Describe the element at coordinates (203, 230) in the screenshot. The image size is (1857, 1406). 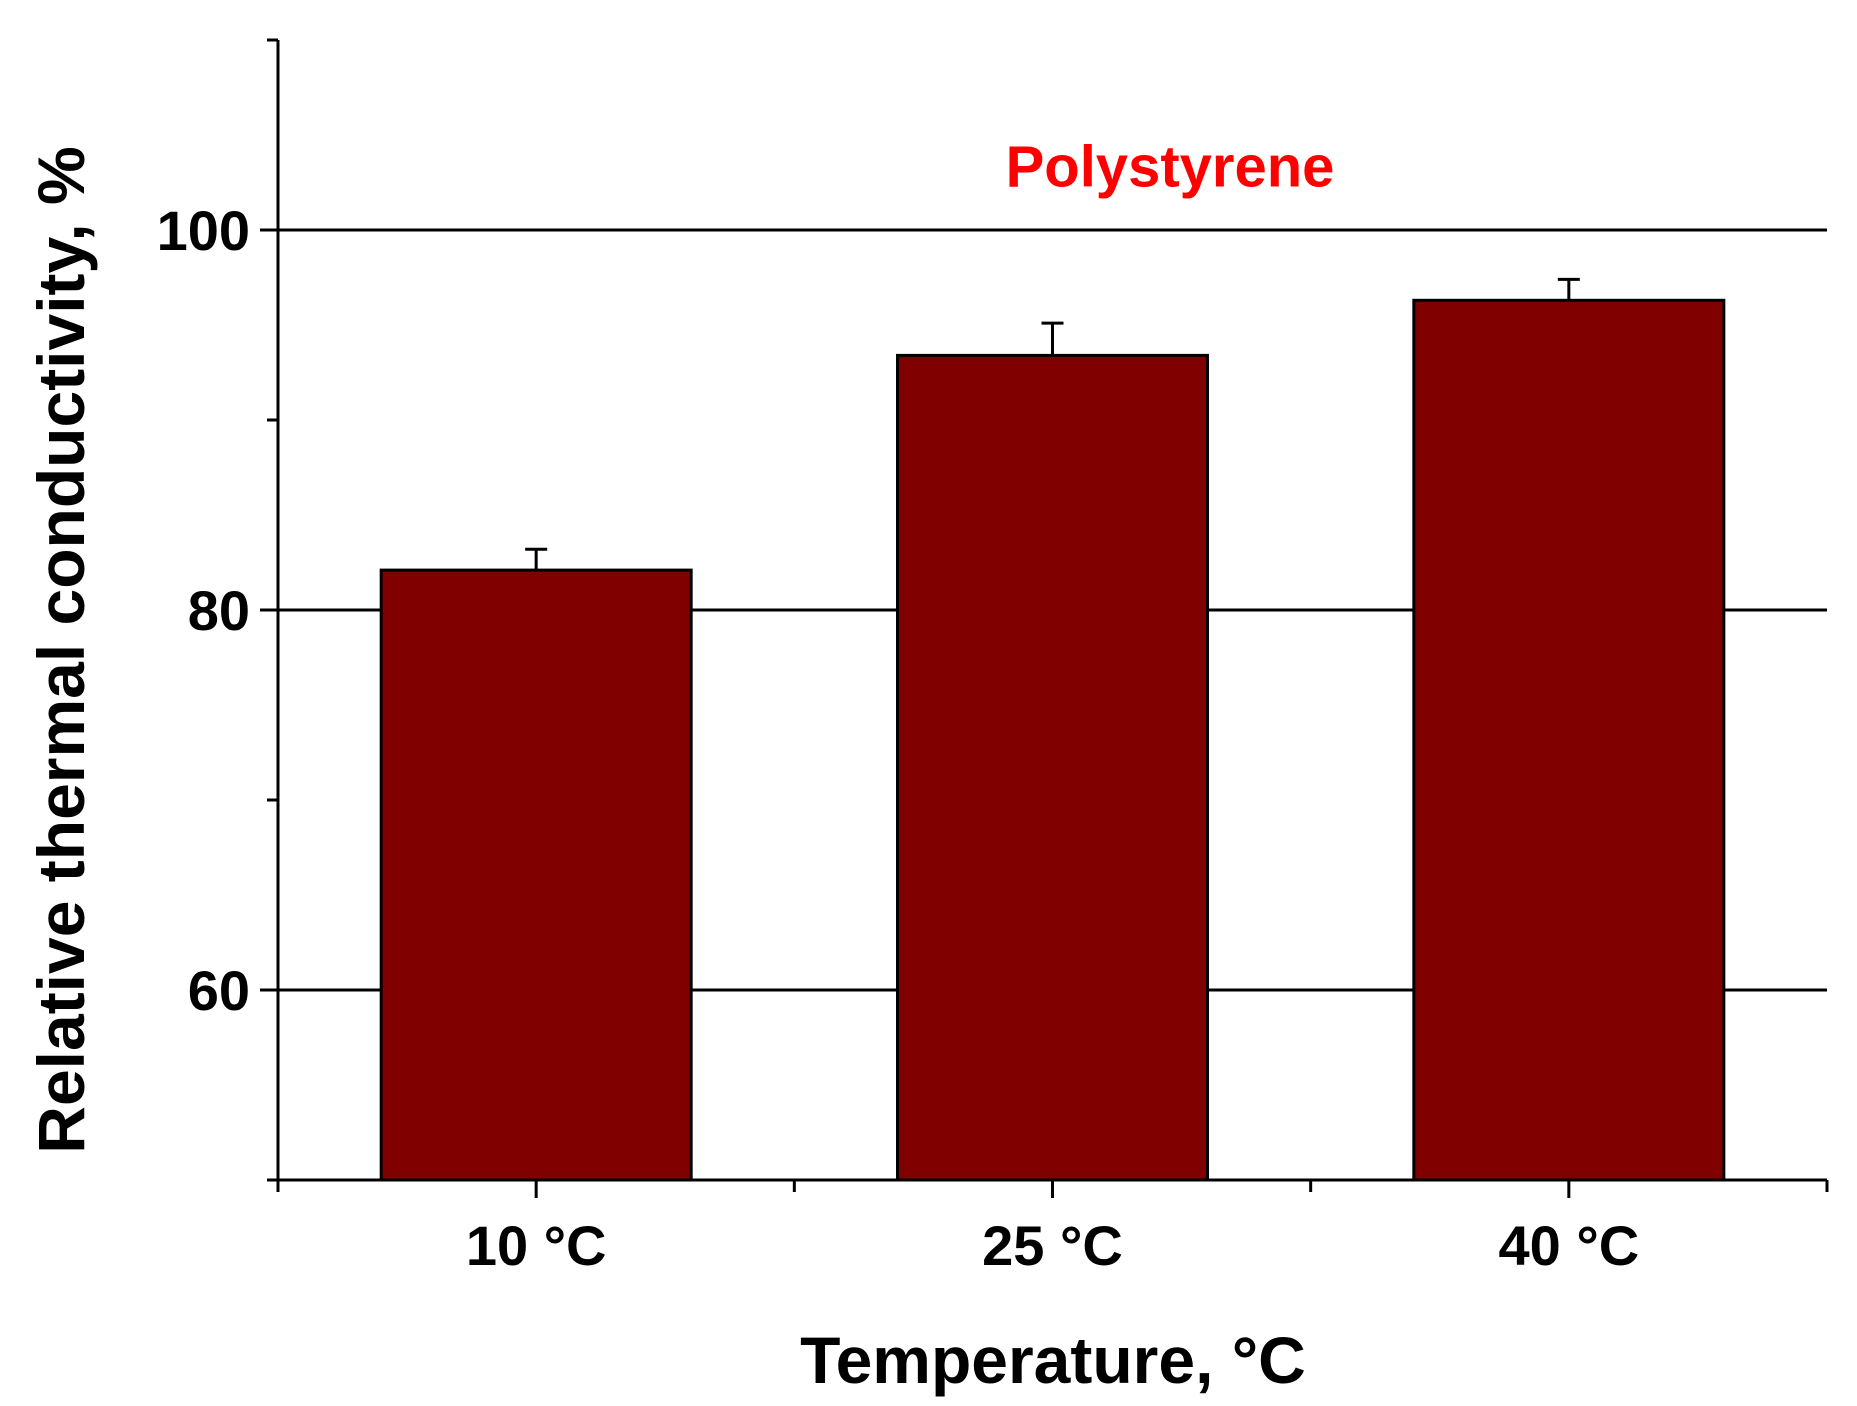
I see `y-tick-label: 100` at that location.